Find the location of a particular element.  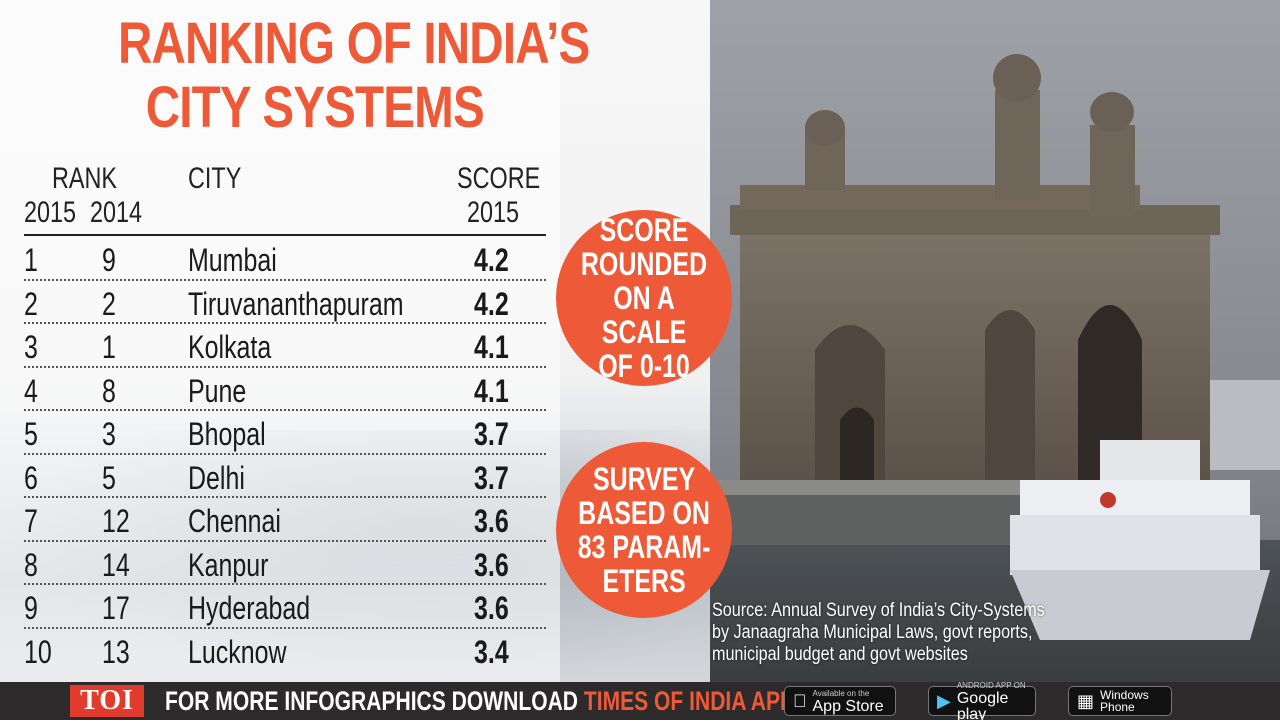

google-play-button: ▶ ANDROID APP ON Google play is located at coordinates (982, 701).